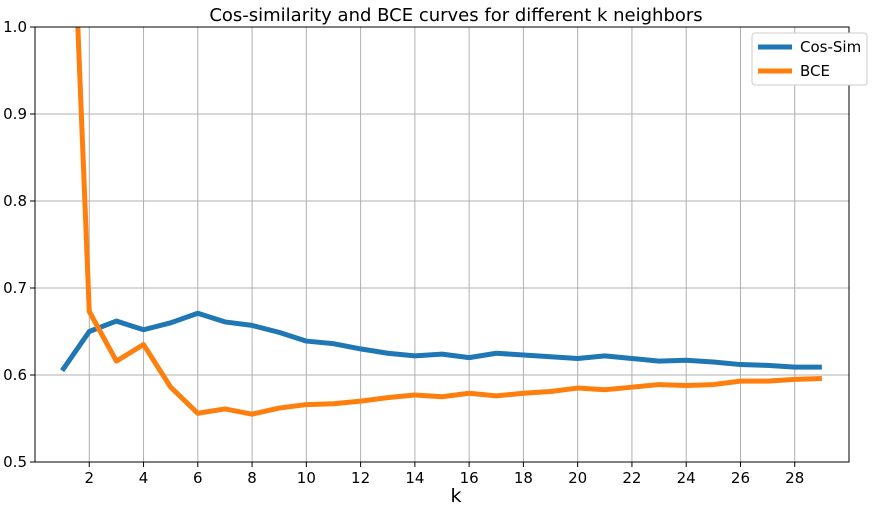  I want to click on x-tick-label: 28, so click(794, 478).